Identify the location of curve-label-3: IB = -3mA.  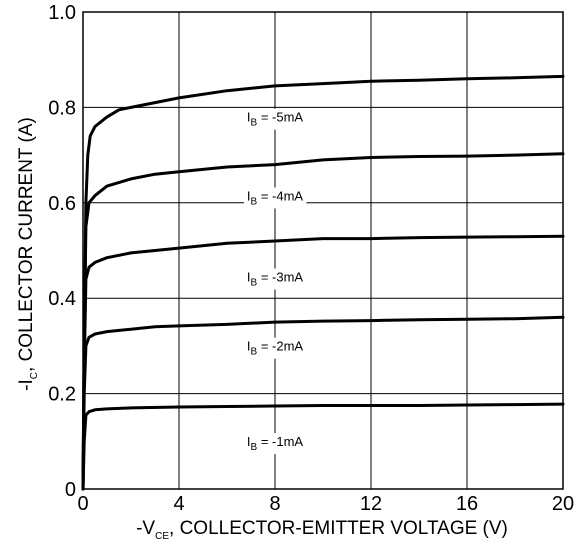
(275, 279).